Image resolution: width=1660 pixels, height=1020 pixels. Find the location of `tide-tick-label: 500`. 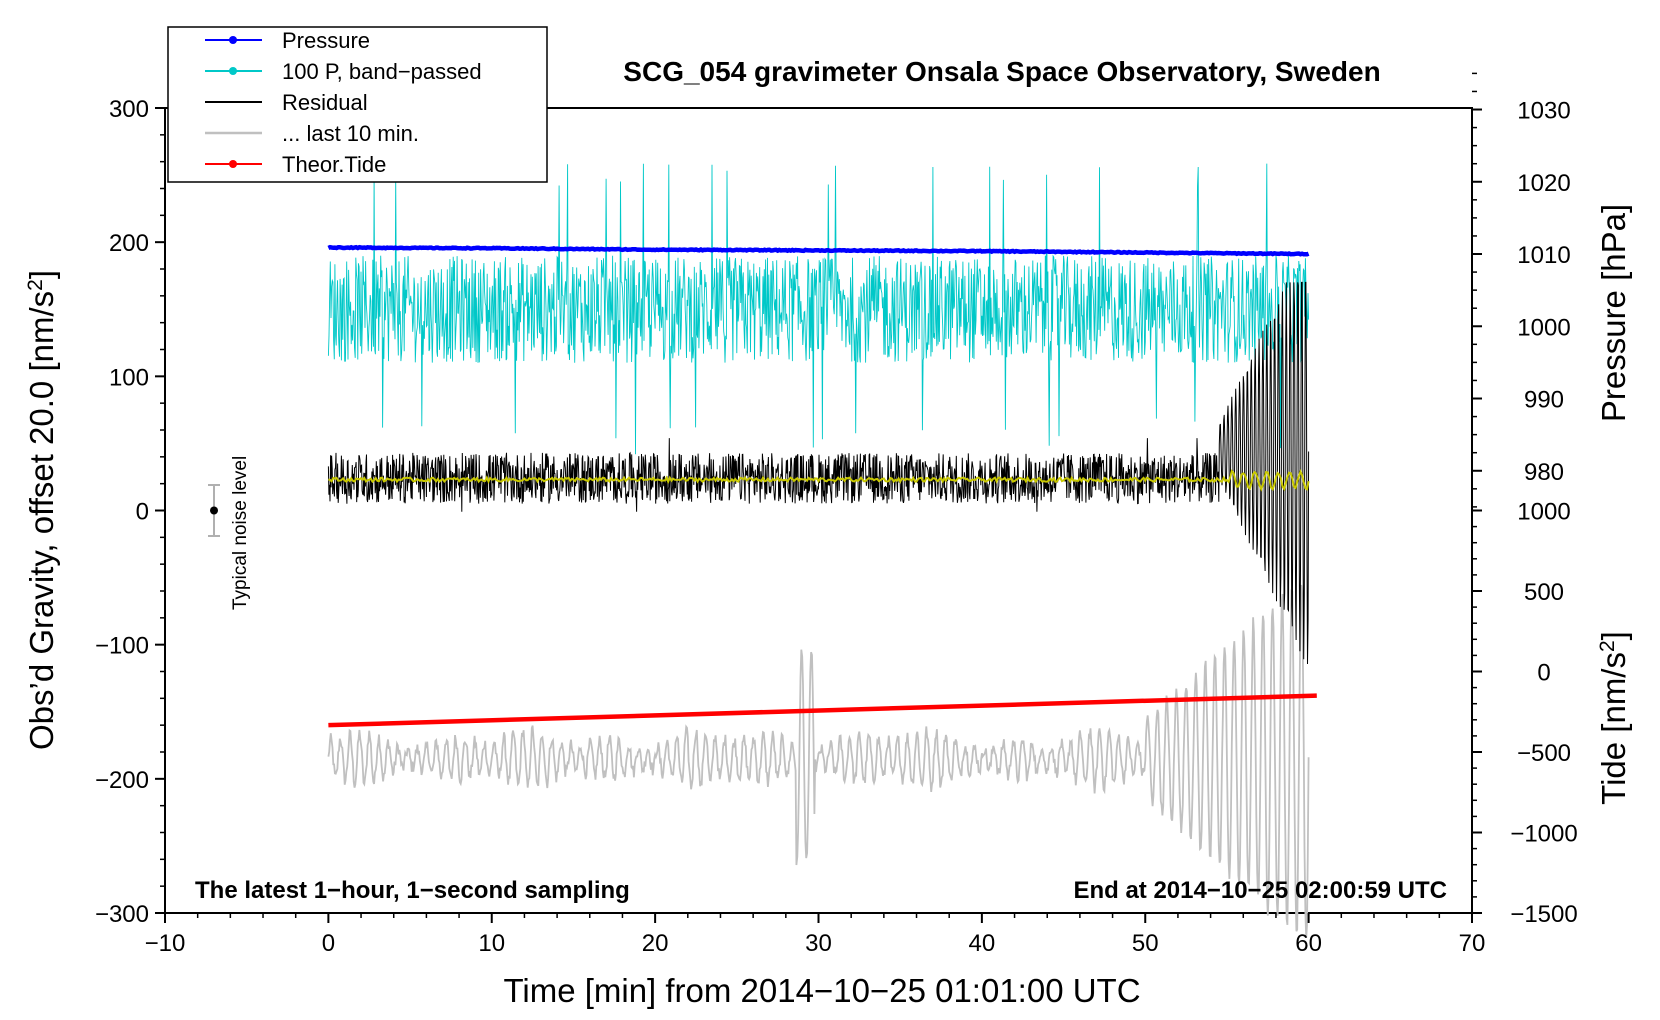

tide-tick-label: 500 is located at coordinates (1544, 592).